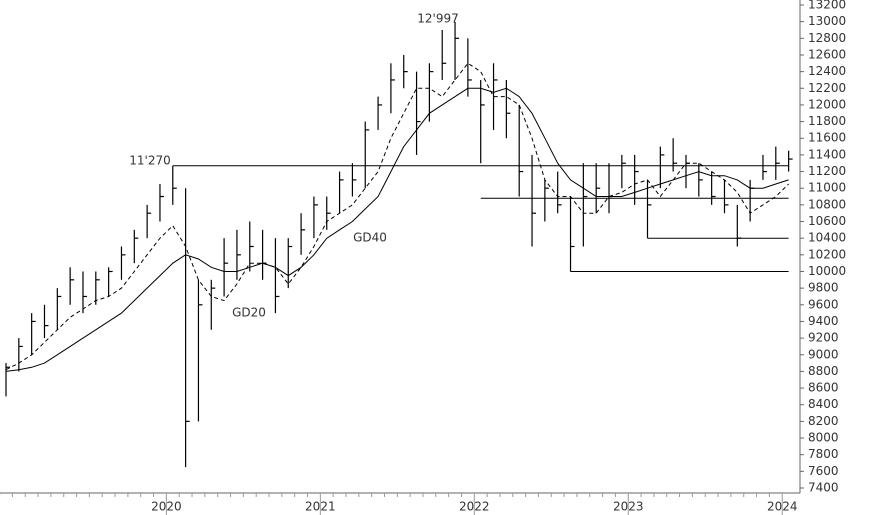 Image resolution: width=874 pixels, height=515 pixels. Describe the element at coordinates (827, 171) in the screenshot. I see `y-tick-label: 11200` at that location.